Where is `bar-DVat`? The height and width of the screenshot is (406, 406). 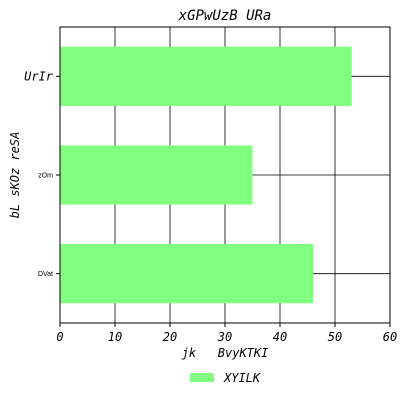
bar-DVat is located at coordinates (186, 274).